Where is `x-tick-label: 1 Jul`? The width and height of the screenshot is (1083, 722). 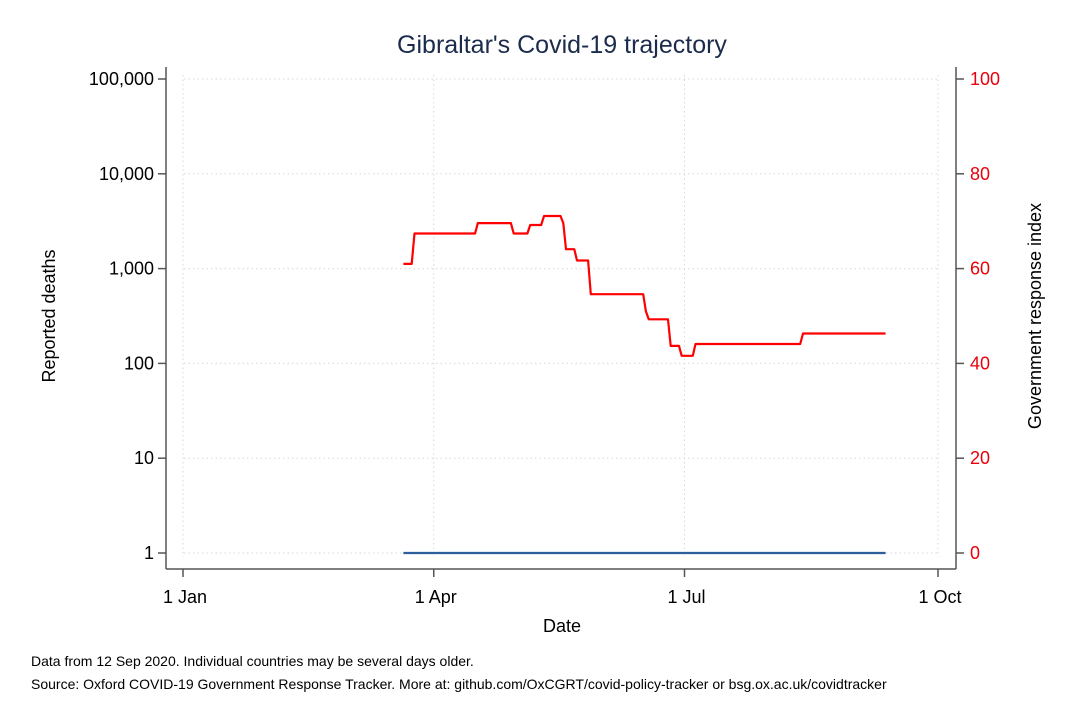 x-tick-label: 1 Jul is located at coordinates (686, 597).